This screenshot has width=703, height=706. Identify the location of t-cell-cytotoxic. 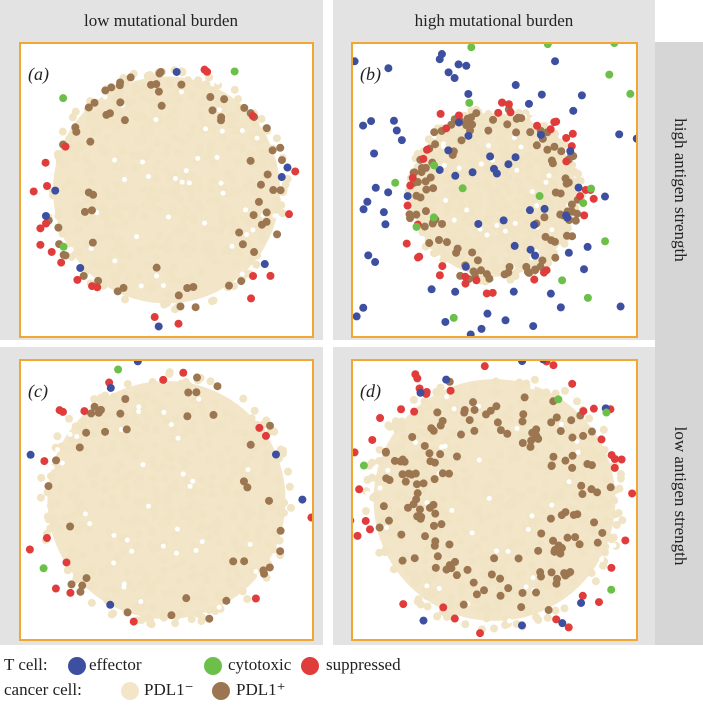
(630, 93).